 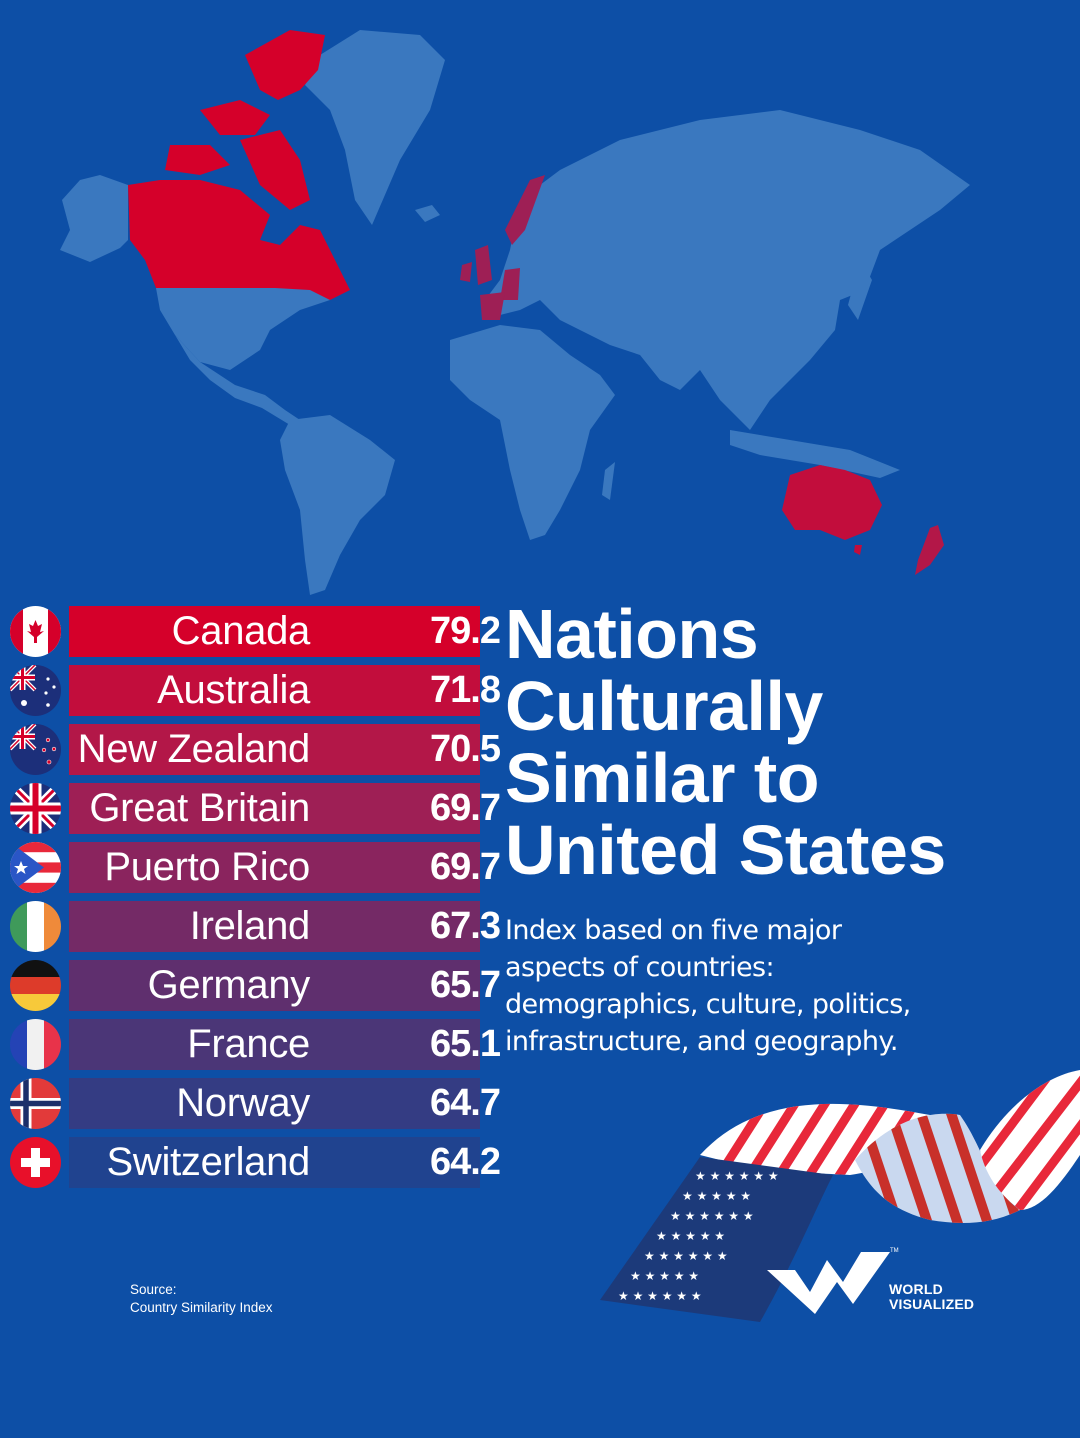 What do you see at coordinates (725, 850) in the screenshot?
I see `title-line: United States` at bounding box center [725, 850].